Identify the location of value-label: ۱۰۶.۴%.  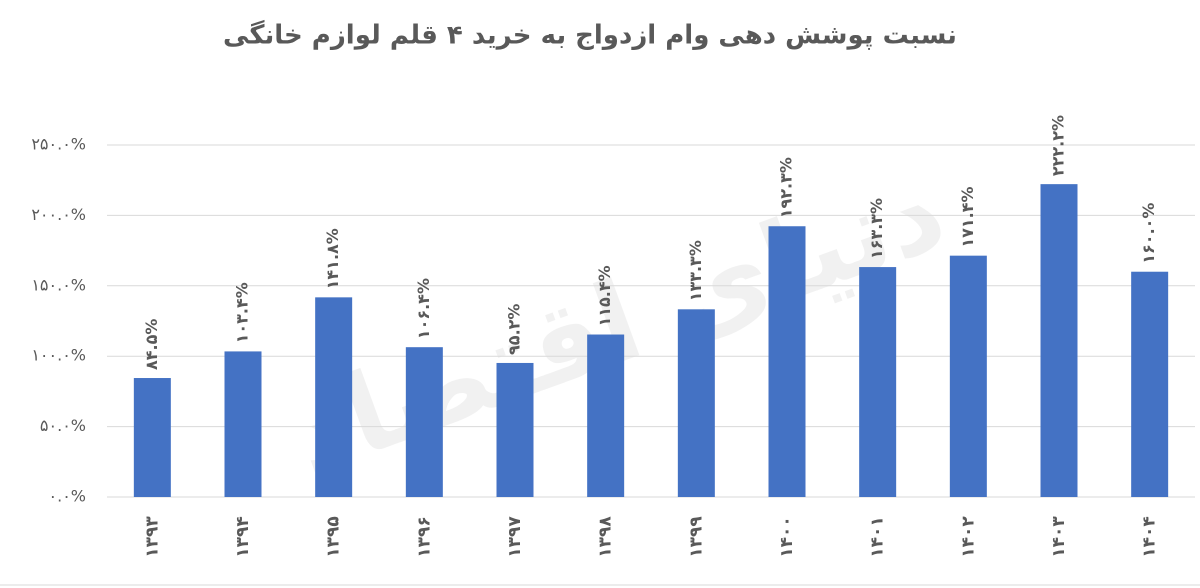
(423, 308).